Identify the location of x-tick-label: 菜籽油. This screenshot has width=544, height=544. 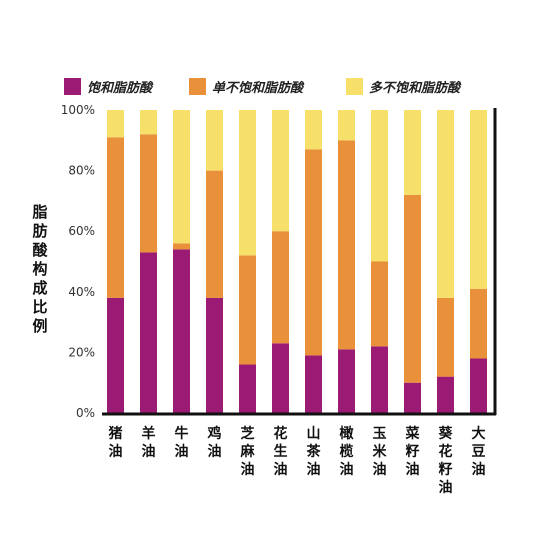
(413, 451).